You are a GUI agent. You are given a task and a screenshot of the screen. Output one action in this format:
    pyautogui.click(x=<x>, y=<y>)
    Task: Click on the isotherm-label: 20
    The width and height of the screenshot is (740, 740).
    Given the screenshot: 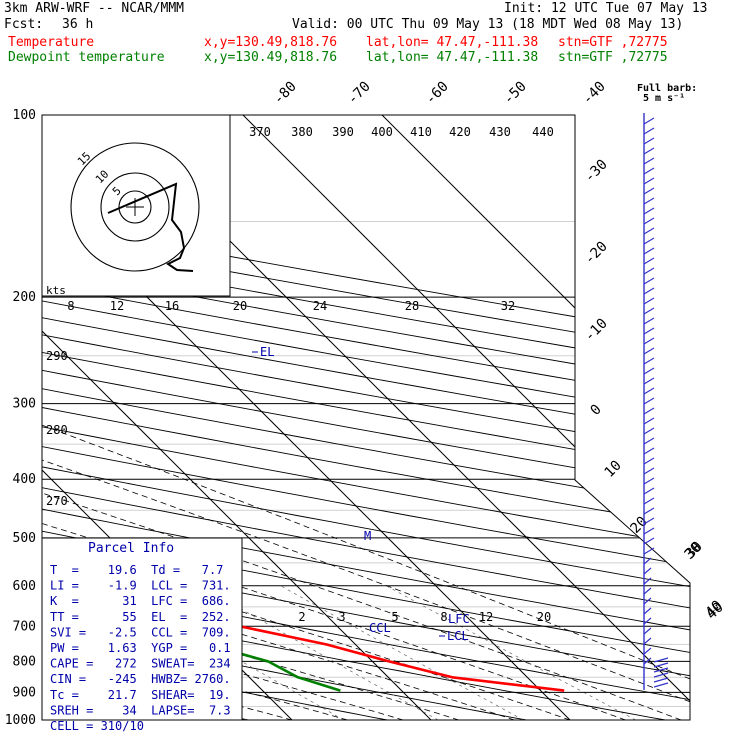 What is the action you would take?
    pyautogui.click(x=639, y=525)
    